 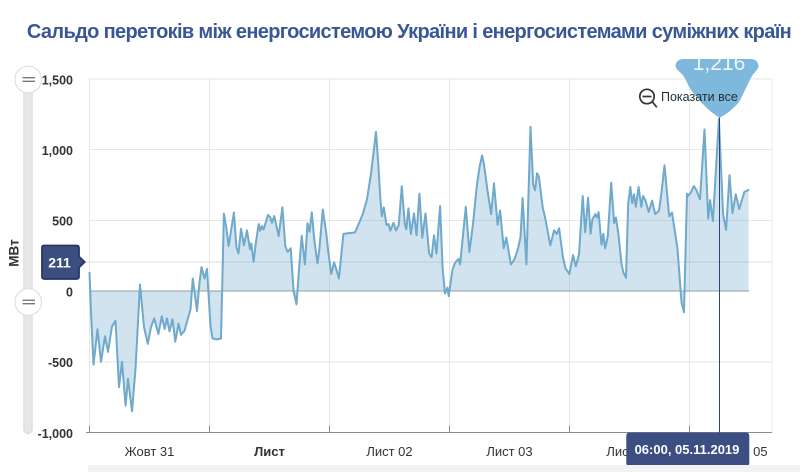 What do you see at coordinates (269, 451) in the screenshot?
I see `svg-text: Лист` at bounding box center [269, 451].